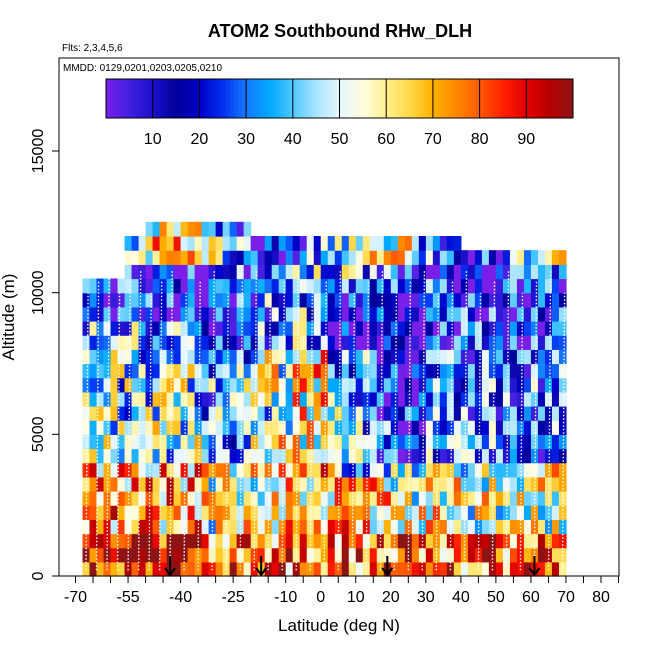 This screenshot has height=650, width=650. What do you see at coordinates (246, 139) in the screenshot?
I see `colorbar-tick-label: 30` at bounding box center [246, 139].